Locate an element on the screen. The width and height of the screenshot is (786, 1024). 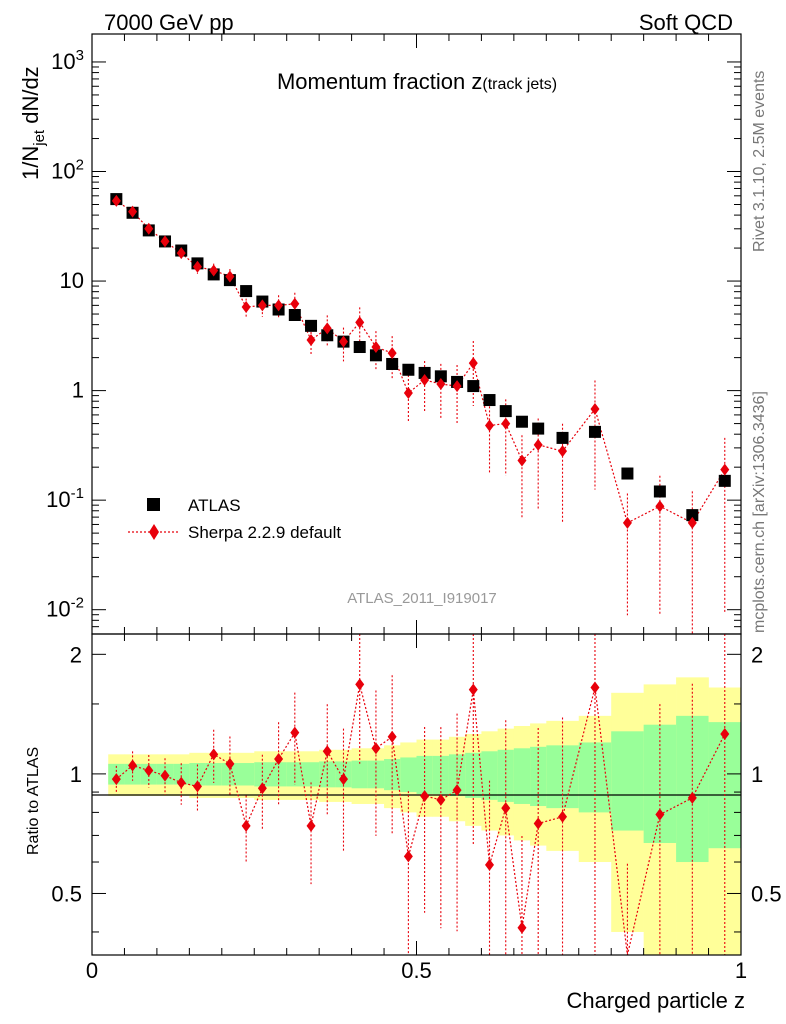
ratio-ytick-label-right: 0.5 is located at coordinates (766, 893).